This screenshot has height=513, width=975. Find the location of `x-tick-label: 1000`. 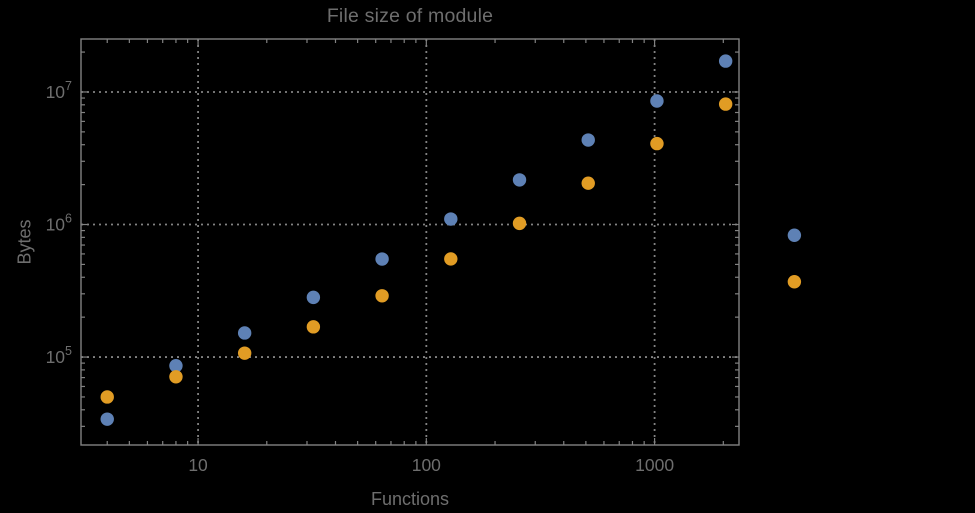

x-tick-label: 1000 is located at coordinates (654, 465).